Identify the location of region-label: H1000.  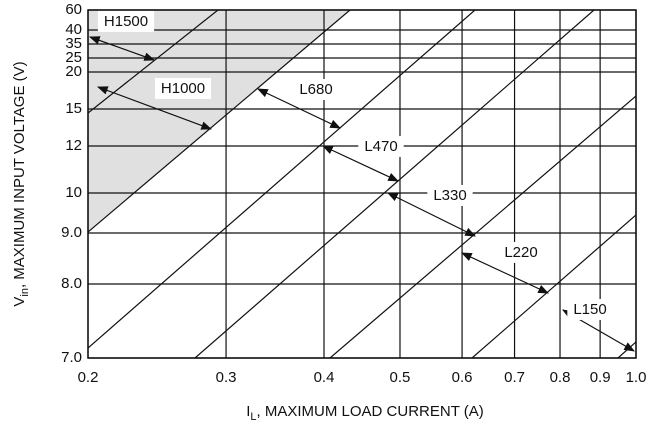
(183, 88).